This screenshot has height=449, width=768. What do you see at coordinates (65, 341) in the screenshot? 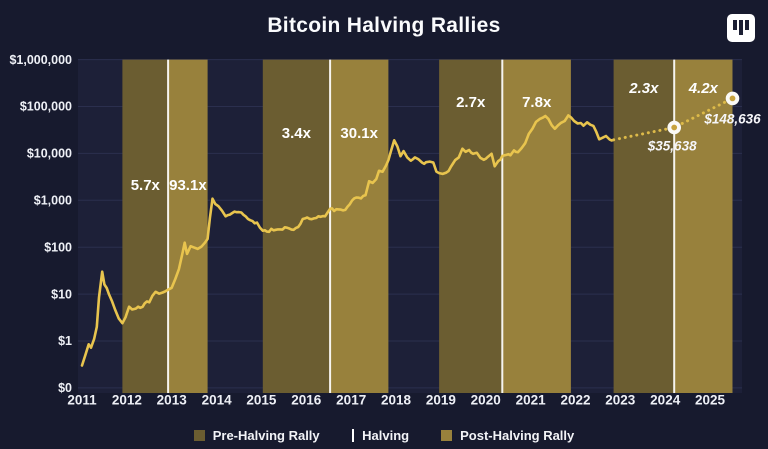
I see `y-axis-label: $1` at bounding box center [65, 341].